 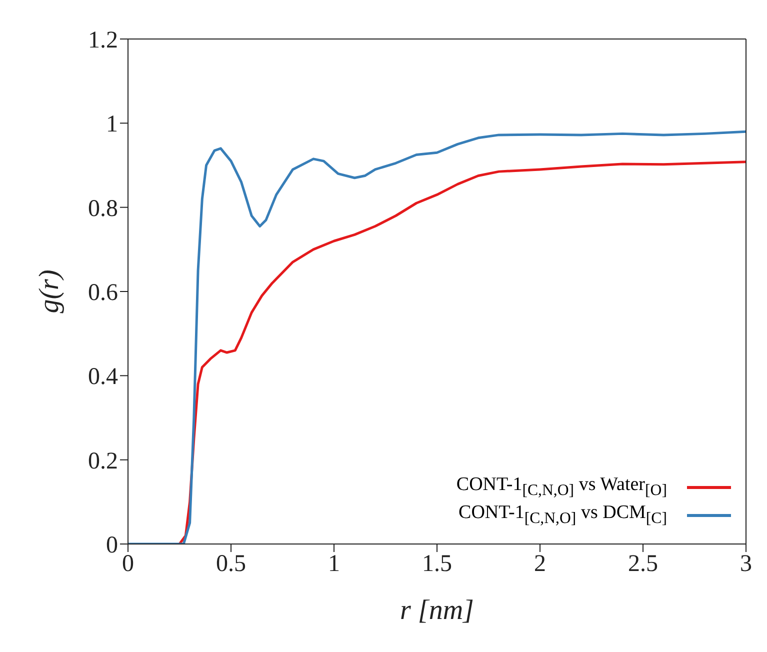 What do you see at coordinates (437, 564) in the screenshot?
I see `x-tick-label: 1.5` at bounding box center [437, 564].